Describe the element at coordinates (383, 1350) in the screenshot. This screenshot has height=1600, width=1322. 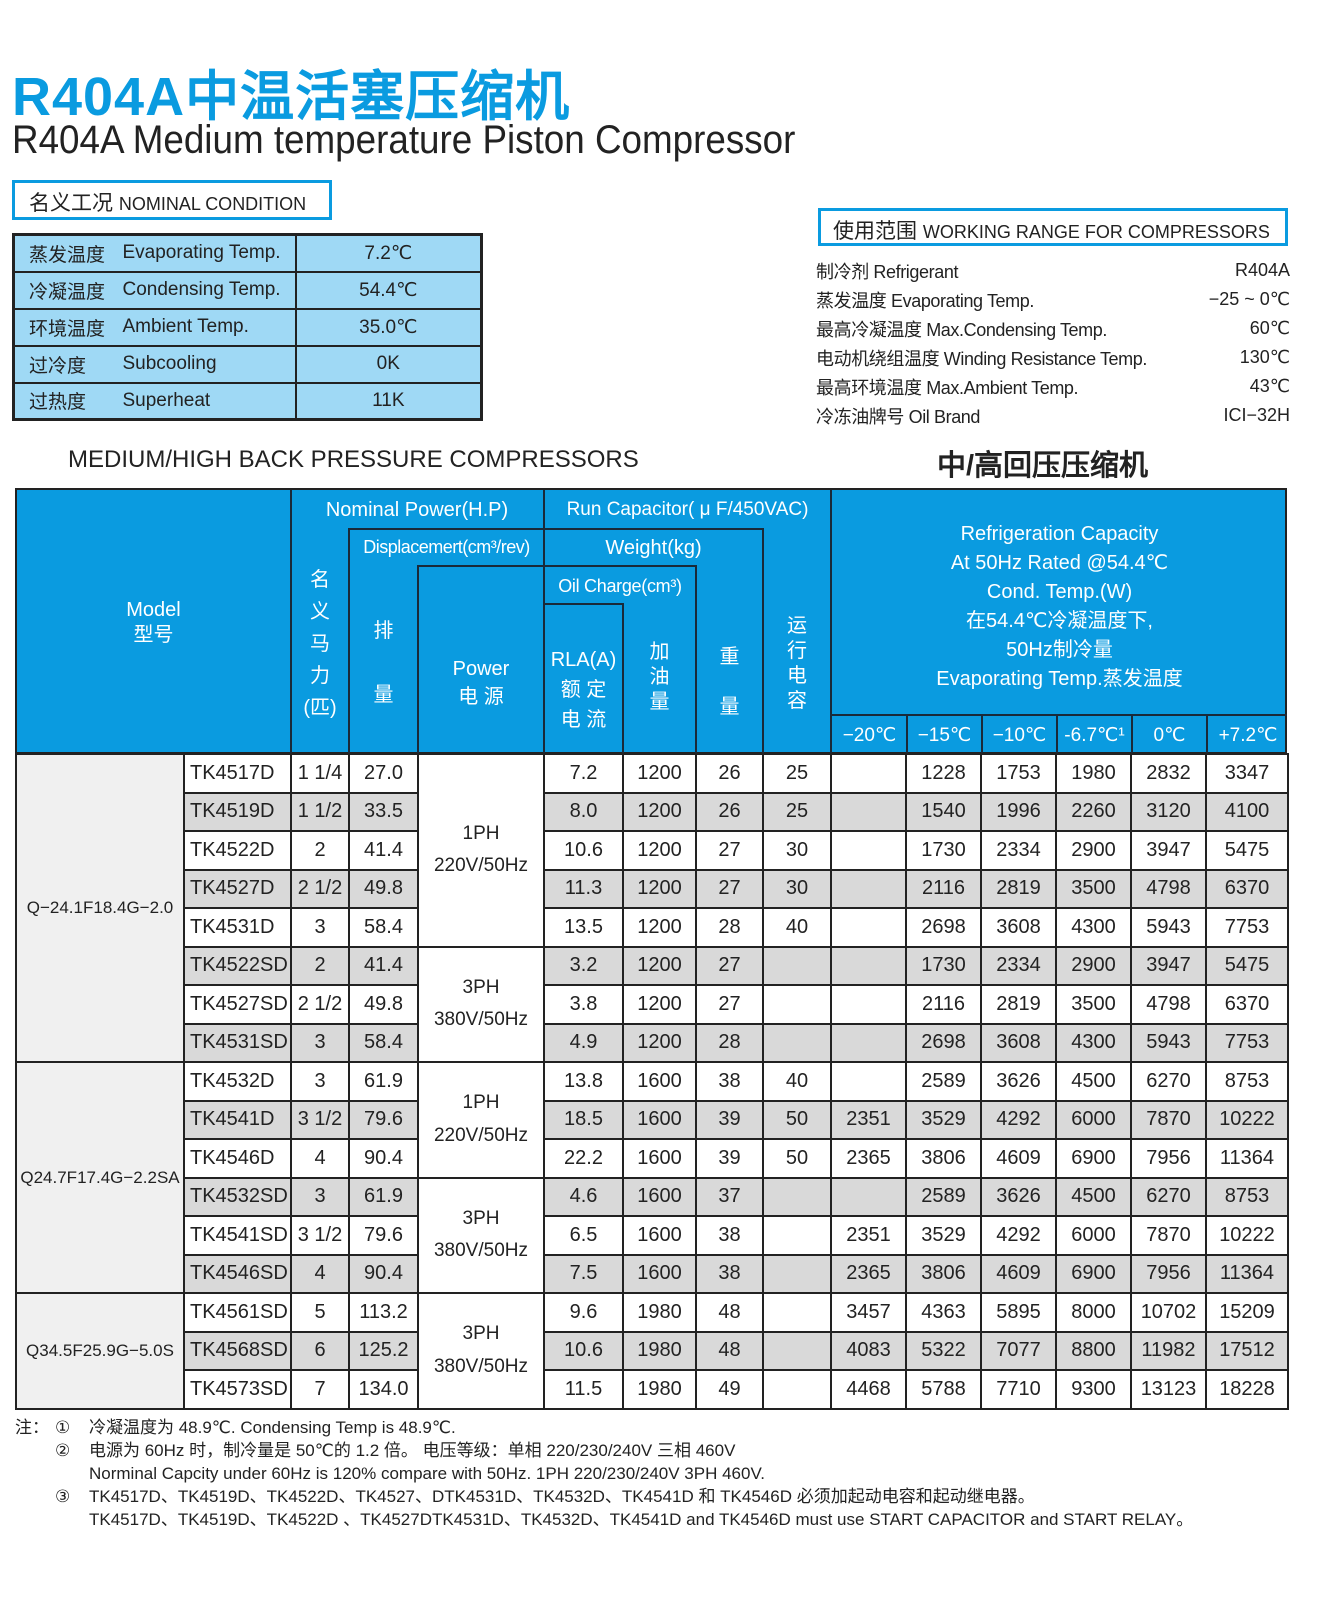
I see `displacement-cell: 125.2` at that location.